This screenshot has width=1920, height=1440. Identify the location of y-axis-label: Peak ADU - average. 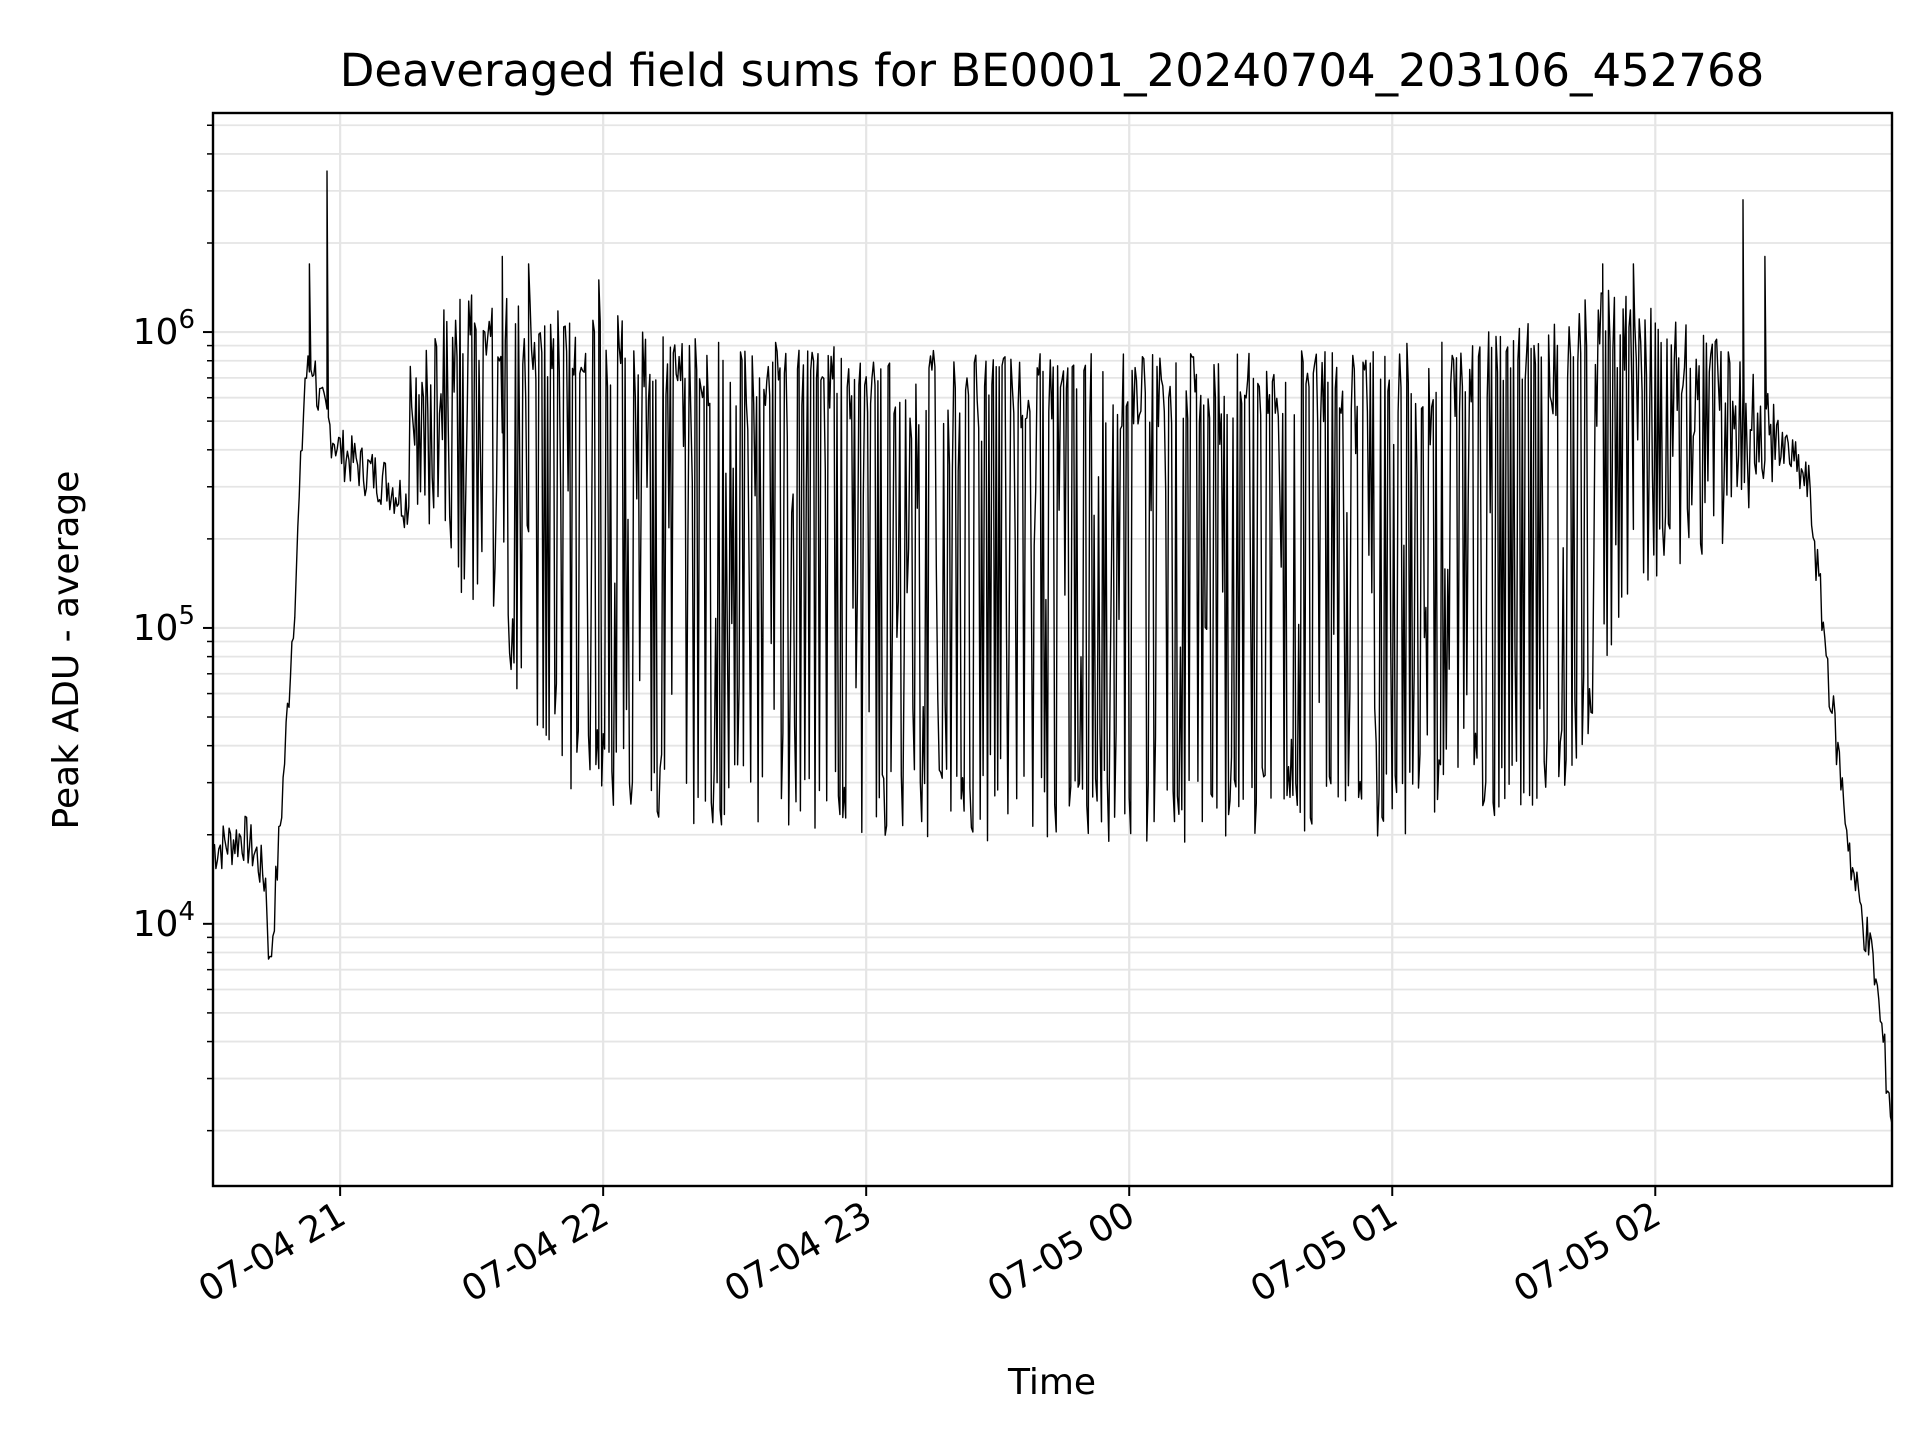
(66, 650).